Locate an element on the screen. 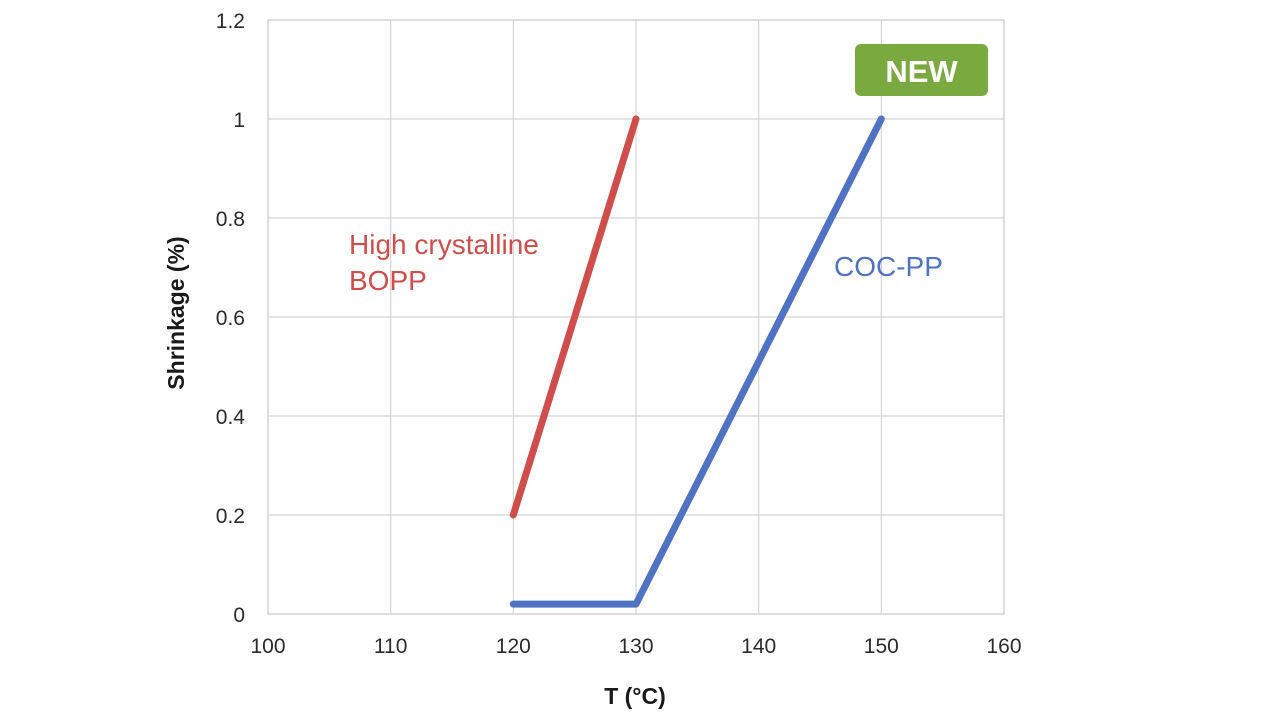  x-tick-label: 110 is located at coordinates (390, 646).